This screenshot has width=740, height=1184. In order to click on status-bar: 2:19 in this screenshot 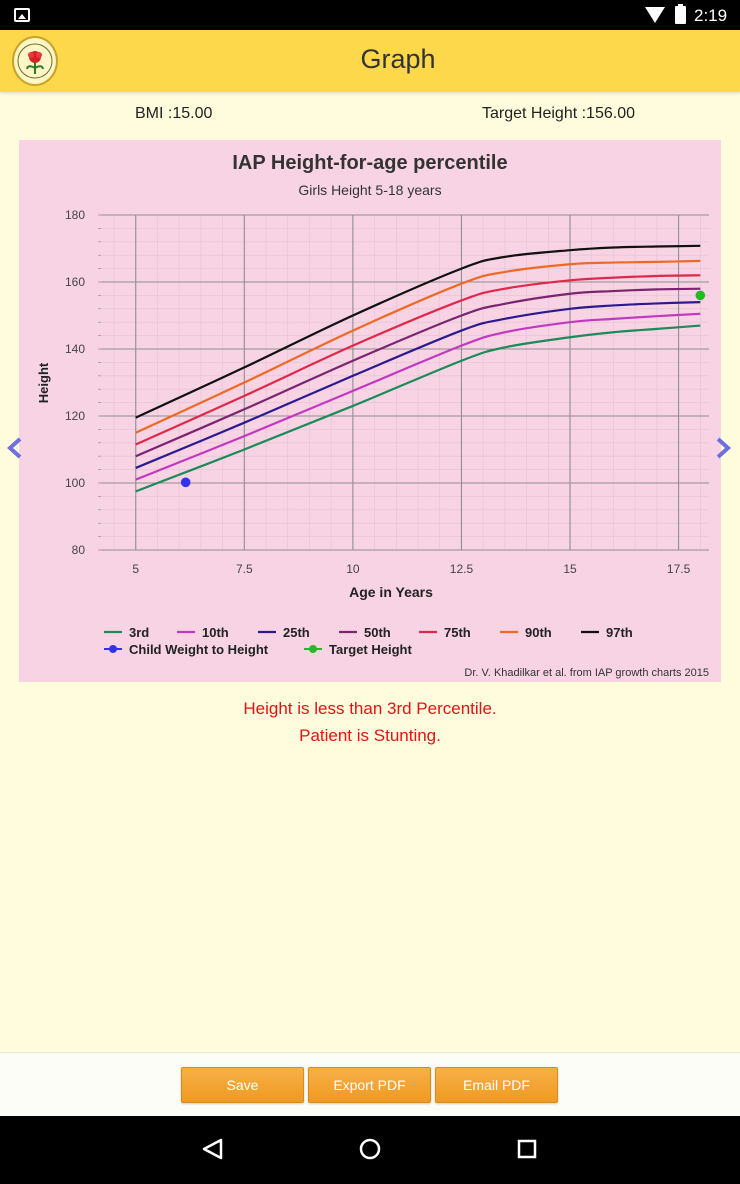, I will do `click(370, 15)`.